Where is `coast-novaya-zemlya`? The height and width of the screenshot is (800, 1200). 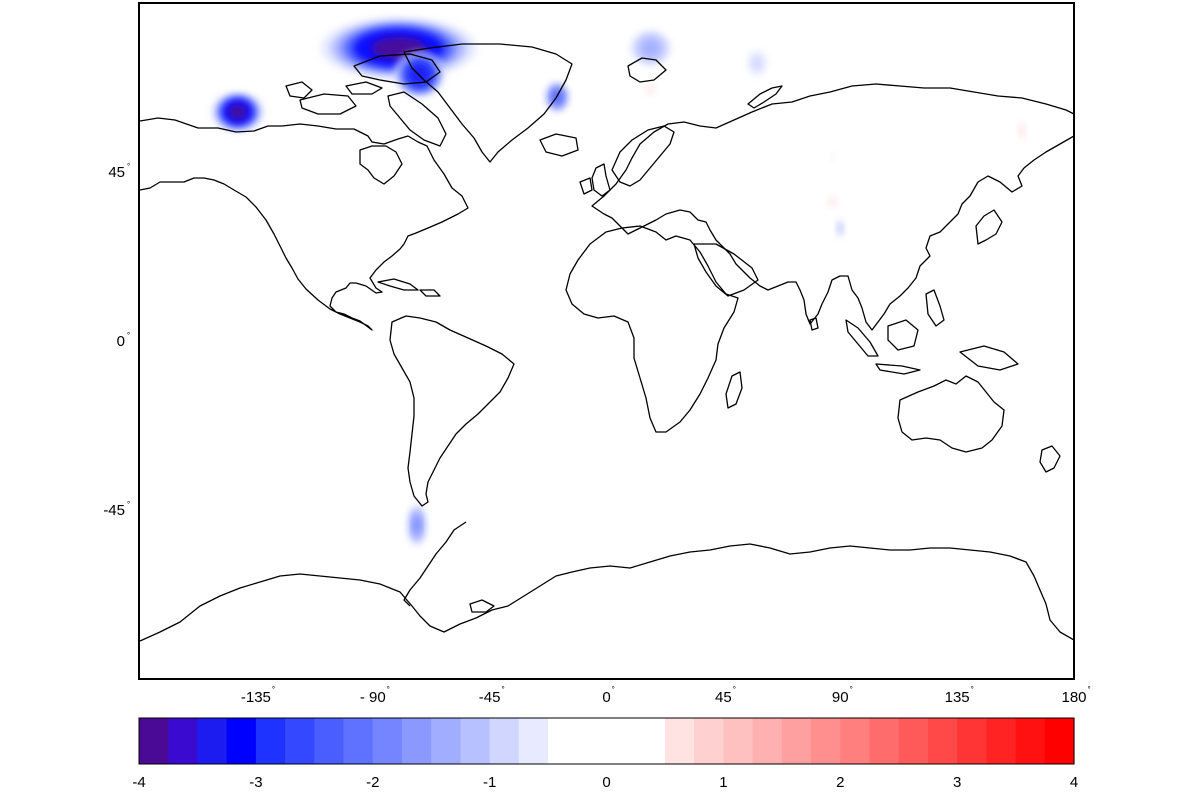 coast-novaya-zemlya is located at coordinates (765, 97).